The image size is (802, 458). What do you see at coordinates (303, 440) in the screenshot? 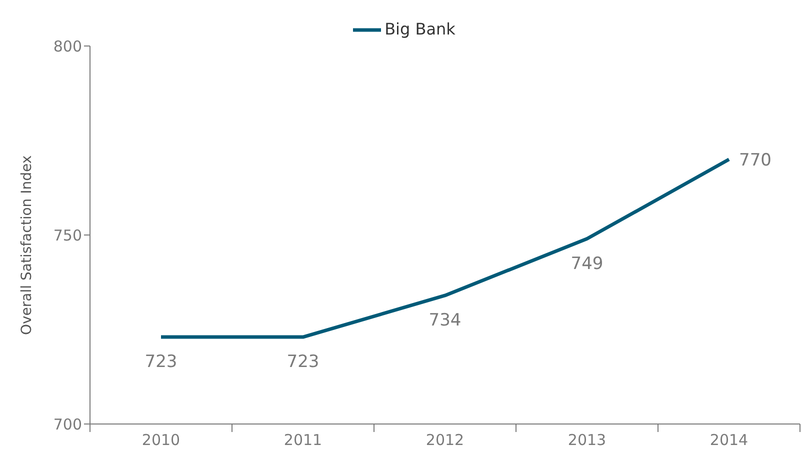
I see `x-tick-label: 2011` at bounding box center [303, 440].